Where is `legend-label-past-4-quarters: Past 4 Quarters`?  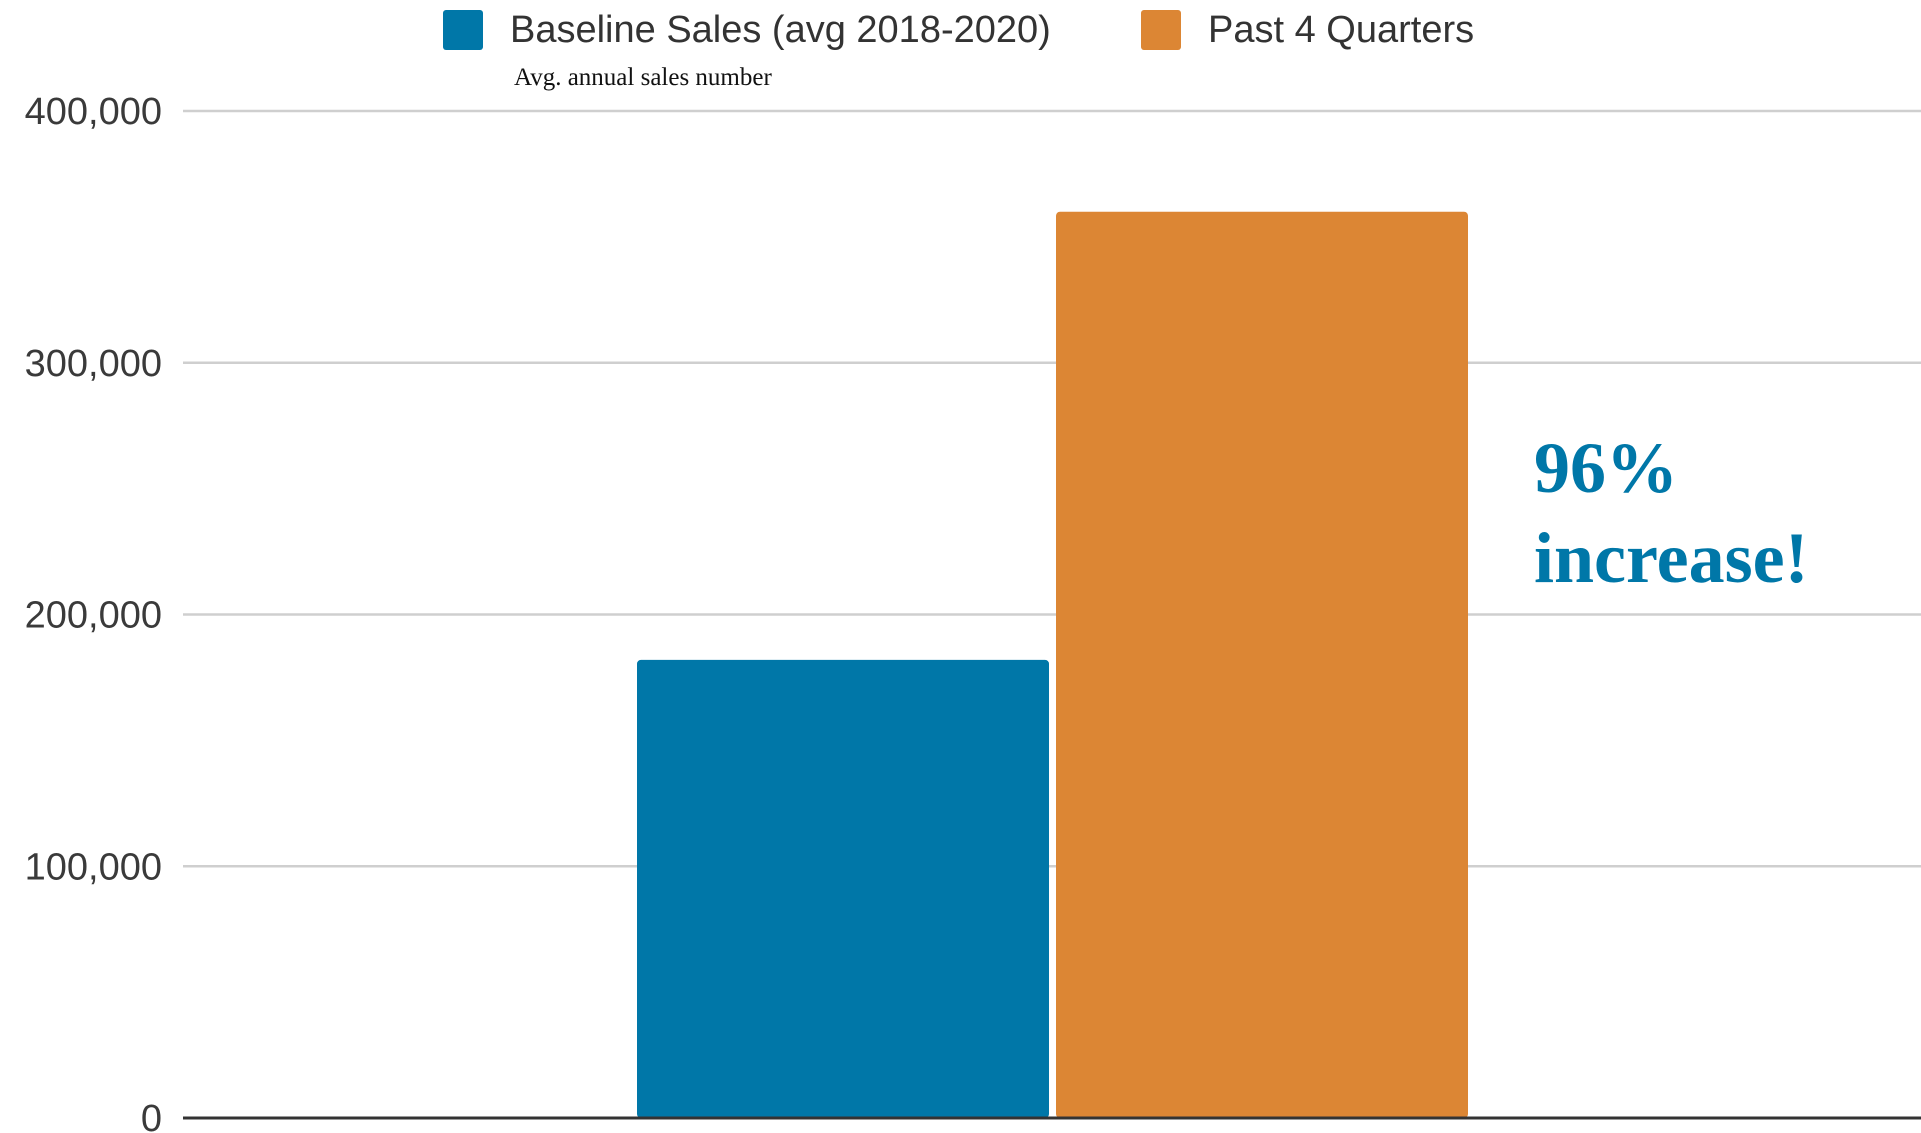 legend-label-past-4-quarters: Past 4 Quarters is located at coordinates (1341, 30).